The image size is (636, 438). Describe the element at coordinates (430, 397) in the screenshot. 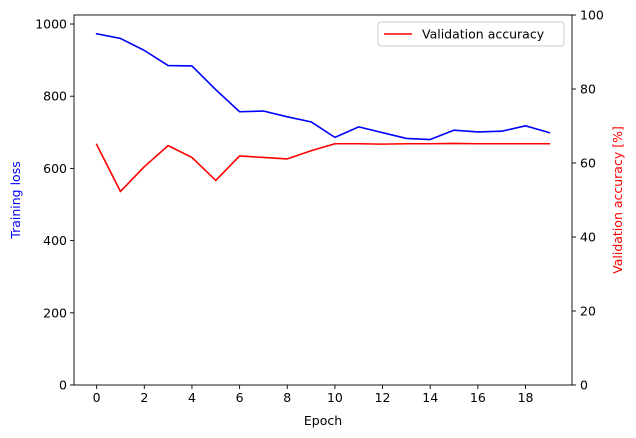

I see `x-tick-label: 14` at that location.